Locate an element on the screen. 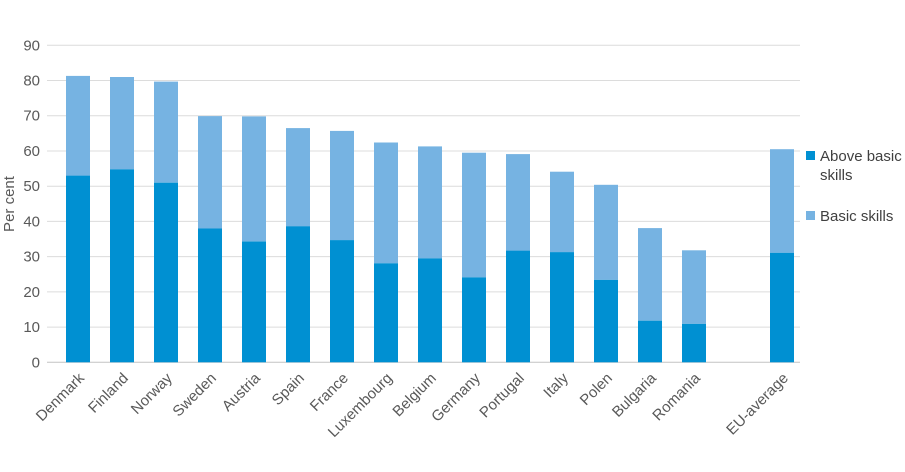 This screenshot has width=905, height=472. bar-basic-skills-sweden is located at coordinates (210, 172).